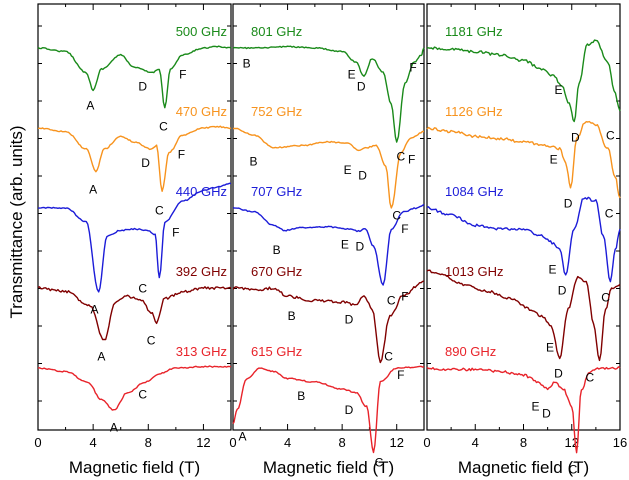  What do you see at coordinates (201, 351) in the screenshot?
I see `series-name-label: 313 GHz` at bounding box center [201, 351].